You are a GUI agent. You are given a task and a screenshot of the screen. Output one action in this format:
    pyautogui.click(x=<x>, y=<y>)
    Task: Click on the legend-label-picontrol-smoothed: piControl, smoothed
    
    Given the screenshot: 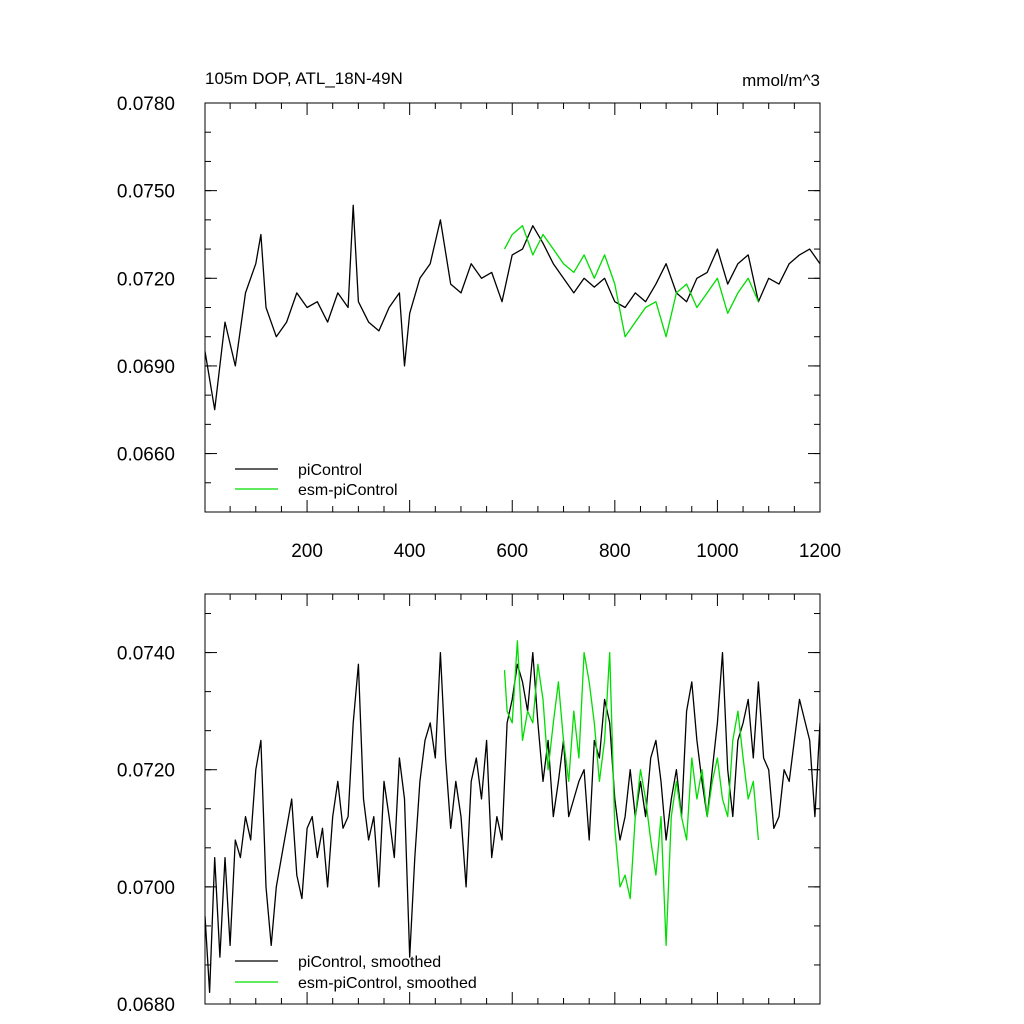 What is the action you would take?
    pyautogui.click(x=369, y=962)
    